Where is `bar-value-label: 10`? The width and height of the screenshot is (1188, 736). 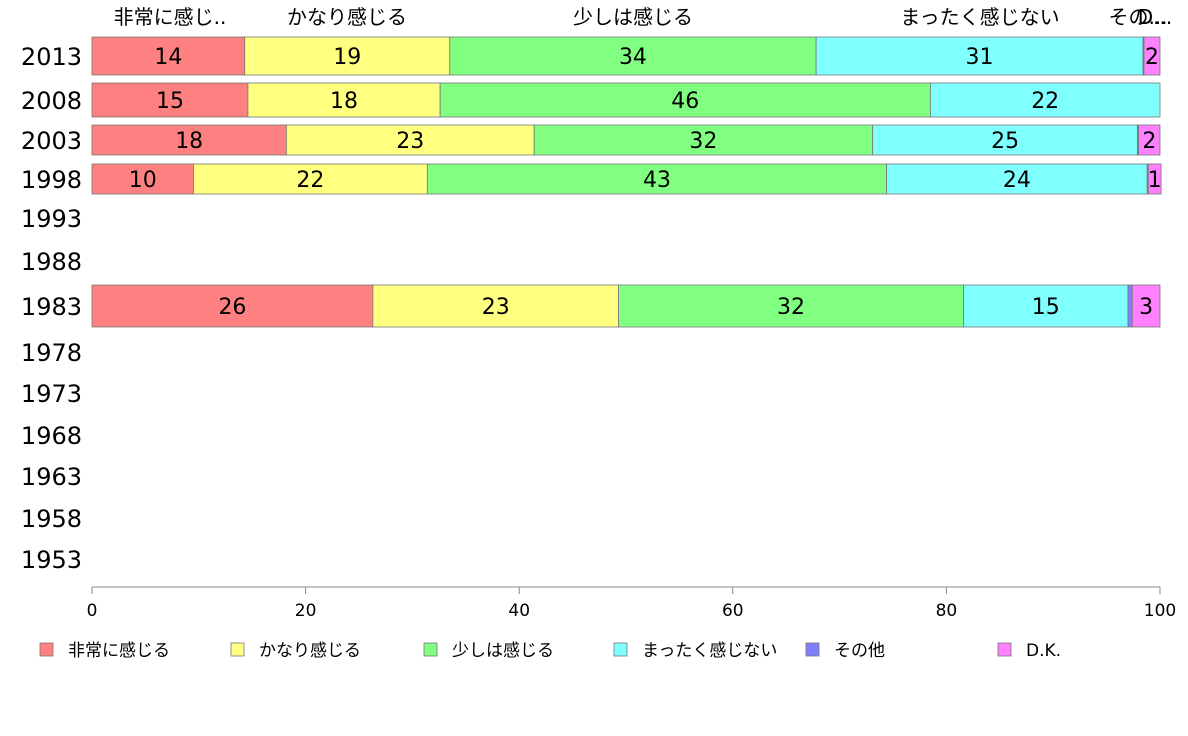 bar-value-label: 10 is located at coordinates (143, 180).